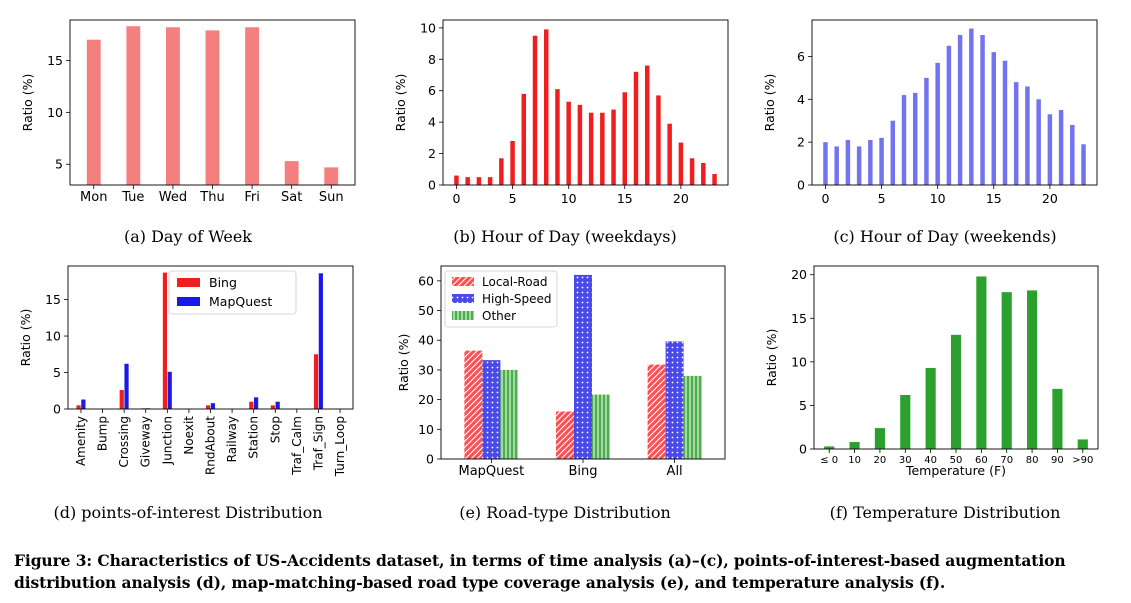 The width and height of the screenshot is (1131, 603). What do you see at coordinates (124, 441) in the screenshot?
I see `x-tick-label: Crossing` at bounding box center [124, 441].